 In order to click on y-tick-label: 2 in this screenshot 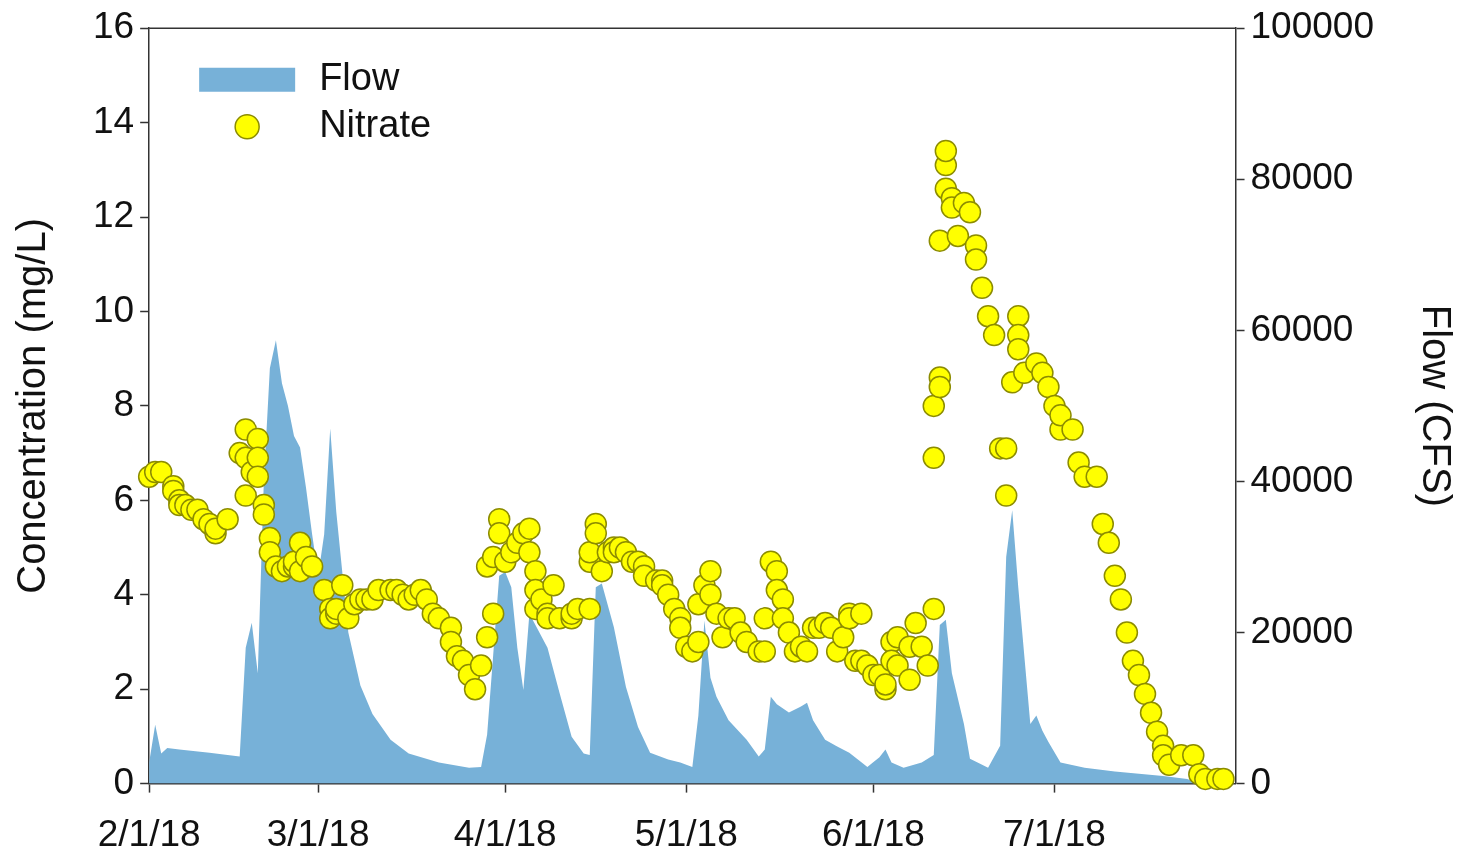, I will do `click(124, 687)`.